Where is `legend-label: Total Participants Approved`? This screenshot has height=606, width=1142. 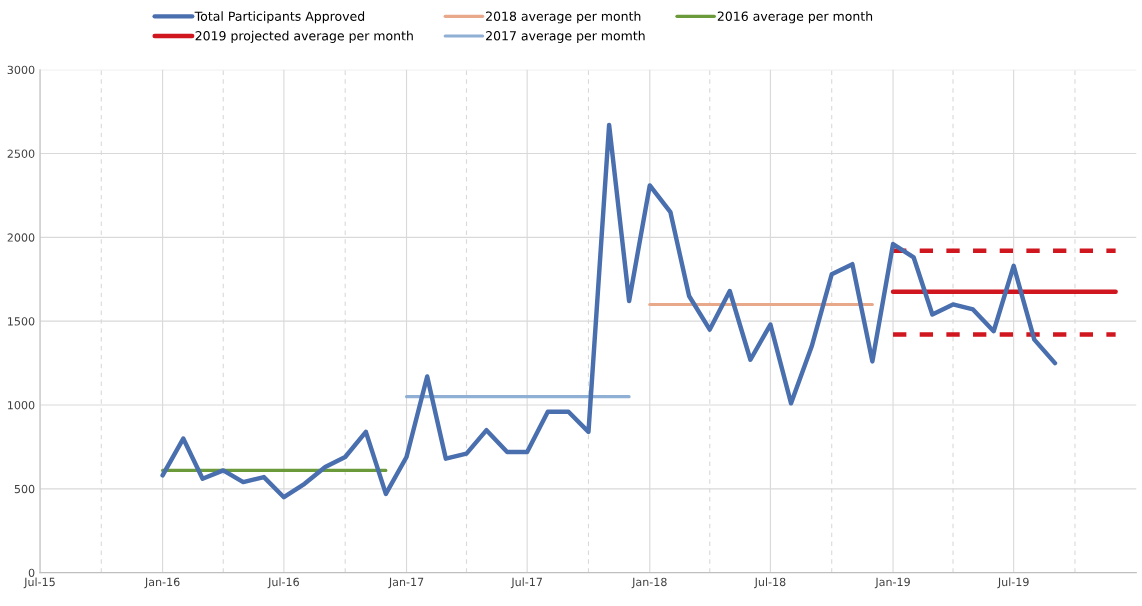 legend-label: Total Participants Approved is located at coordinates (279, 17).